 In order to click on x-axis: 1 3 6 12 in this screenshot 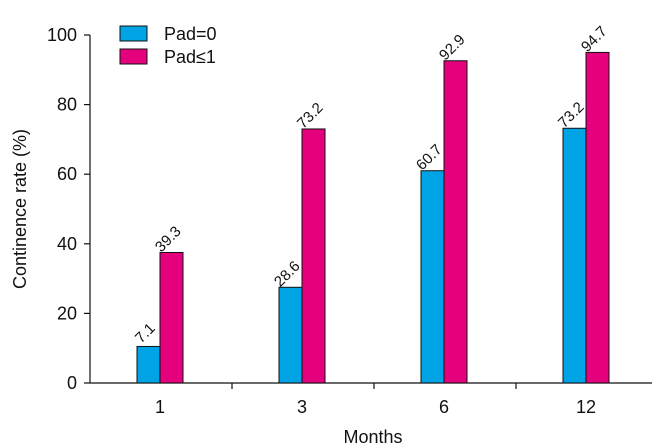, I will do `click(371, 399)`.